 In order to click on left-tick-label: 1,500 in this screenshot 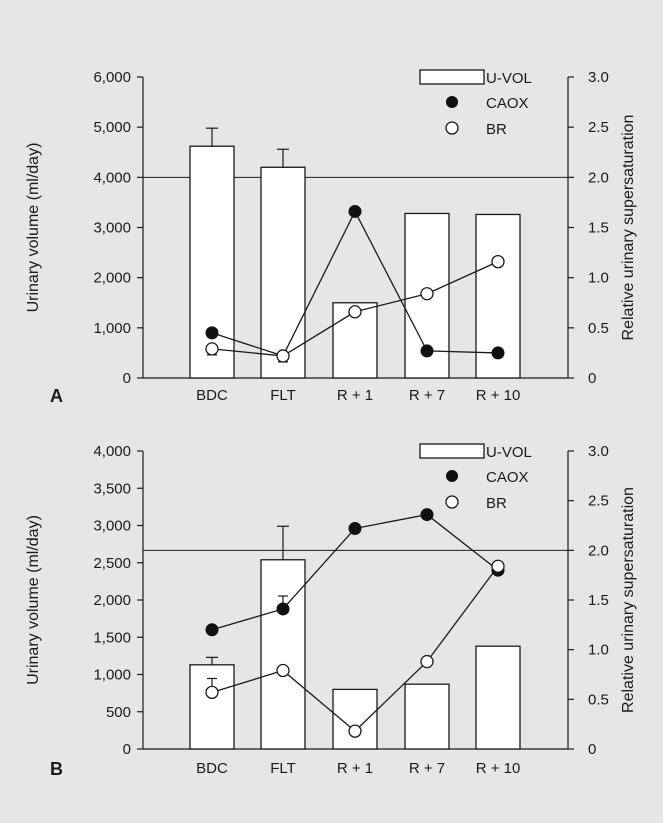, I will do `click(112, 637)`.